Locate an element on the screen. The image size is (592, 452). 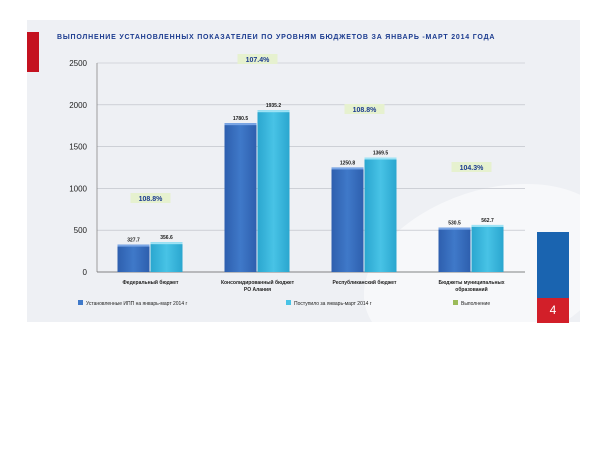
category-label: Федеральный бюджет is located at coordinates (151, 282).